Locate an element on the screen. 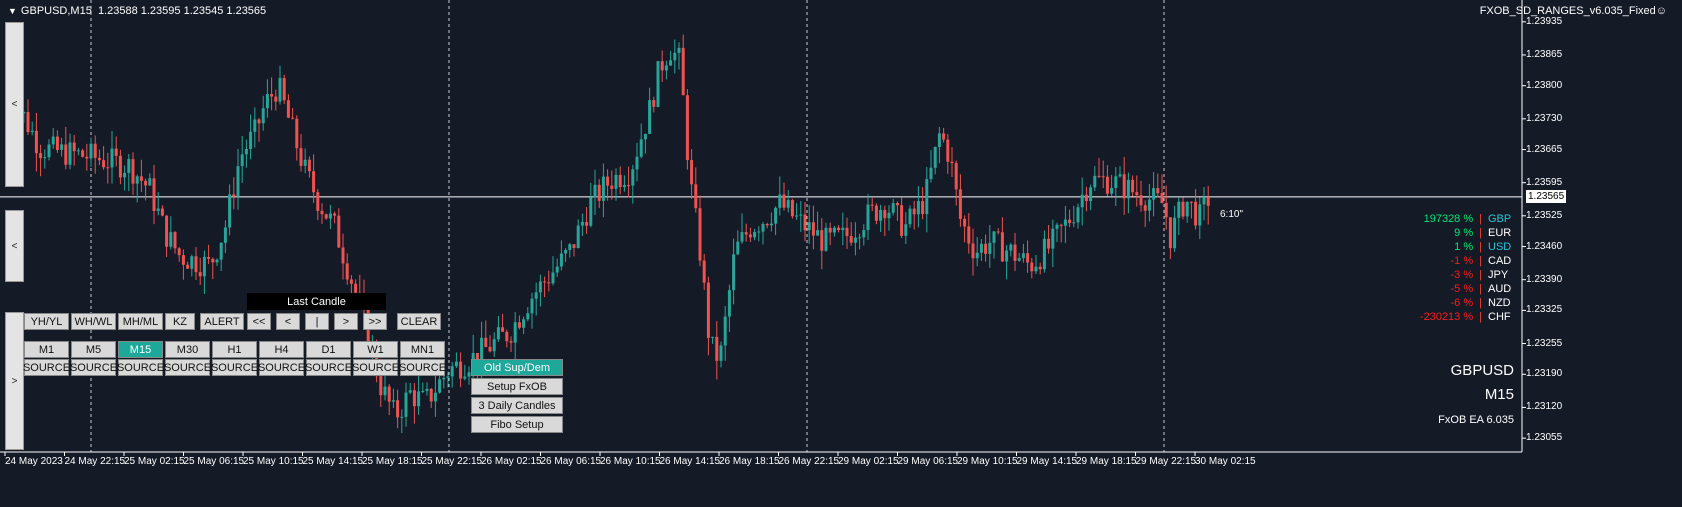  timeframe-button-h4: H4 is located at coordinates (281, 349).